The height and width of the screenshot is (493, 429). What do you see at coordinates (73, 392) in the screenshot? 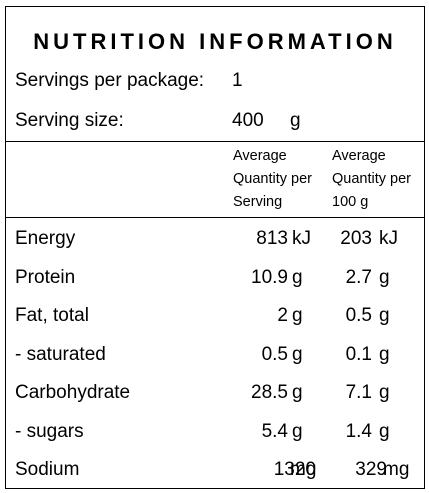
I see `nutrient-name: Carbohydrate` at bounding box center [73, 392].